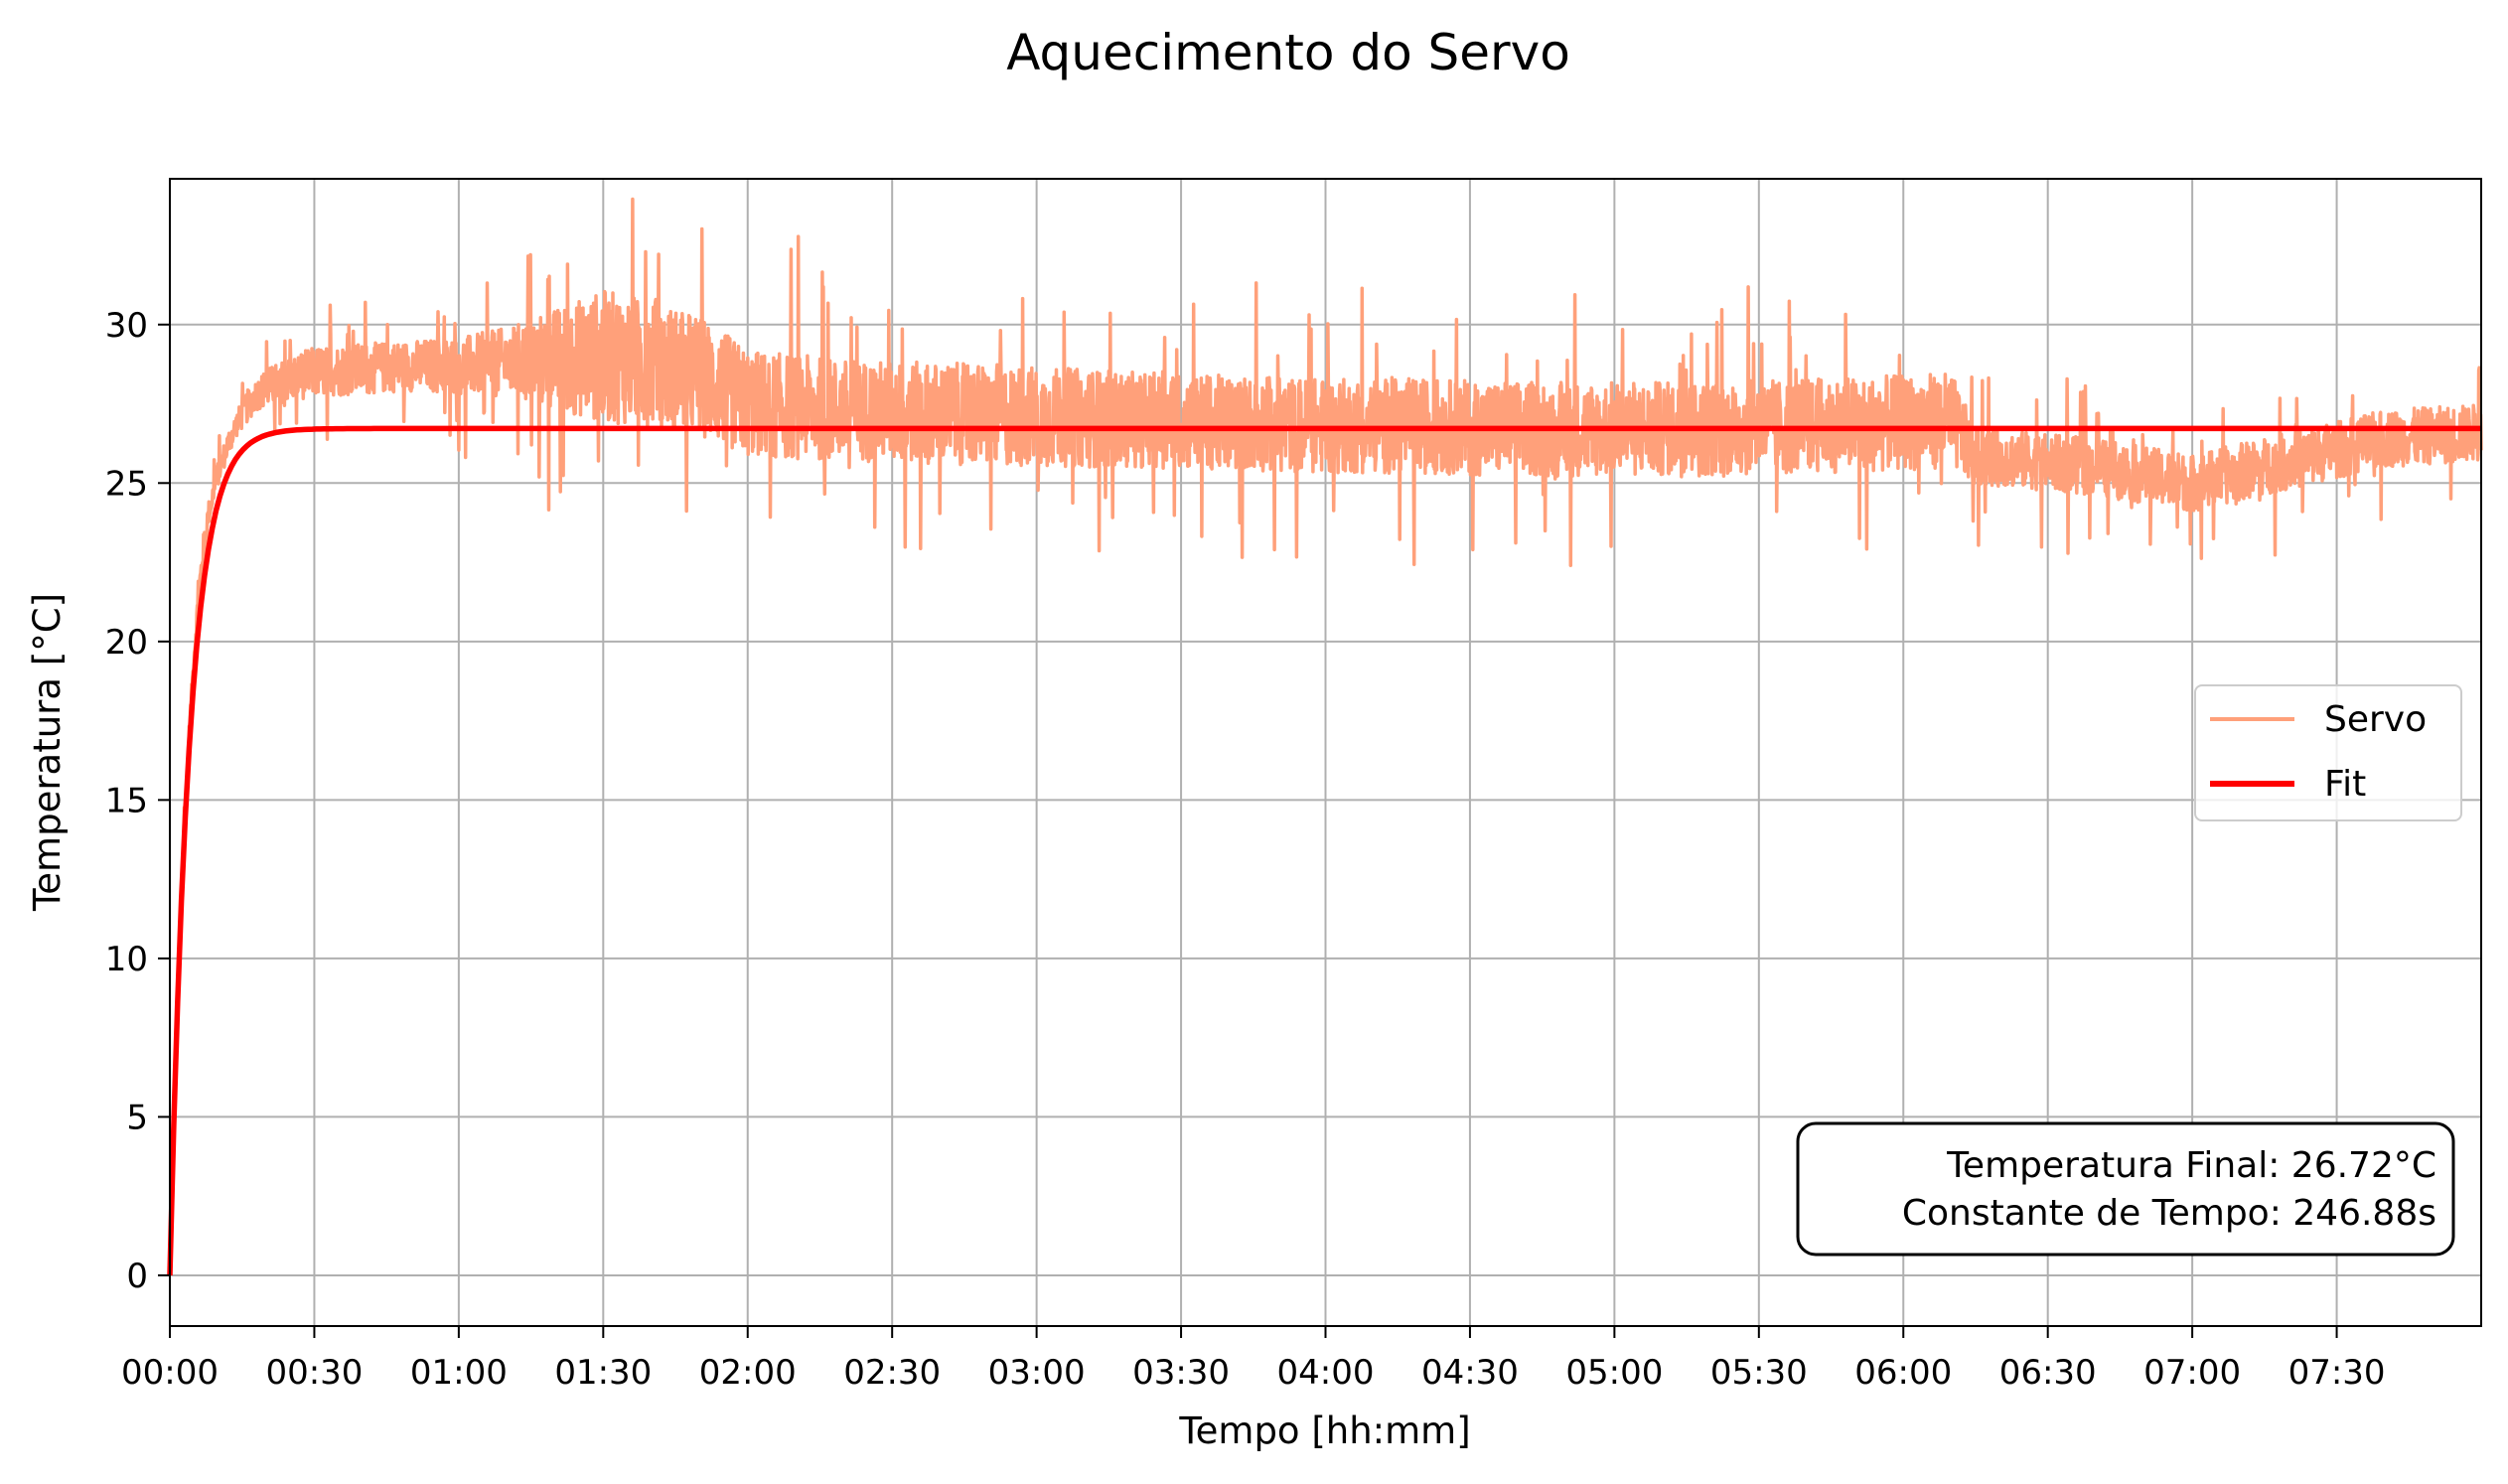 The height and width of the screenshot is (1484, 2508). Describe the element at coordinates (1181, 1373) in the screenshot. I see `x-tick-label: 03:30` at that location.